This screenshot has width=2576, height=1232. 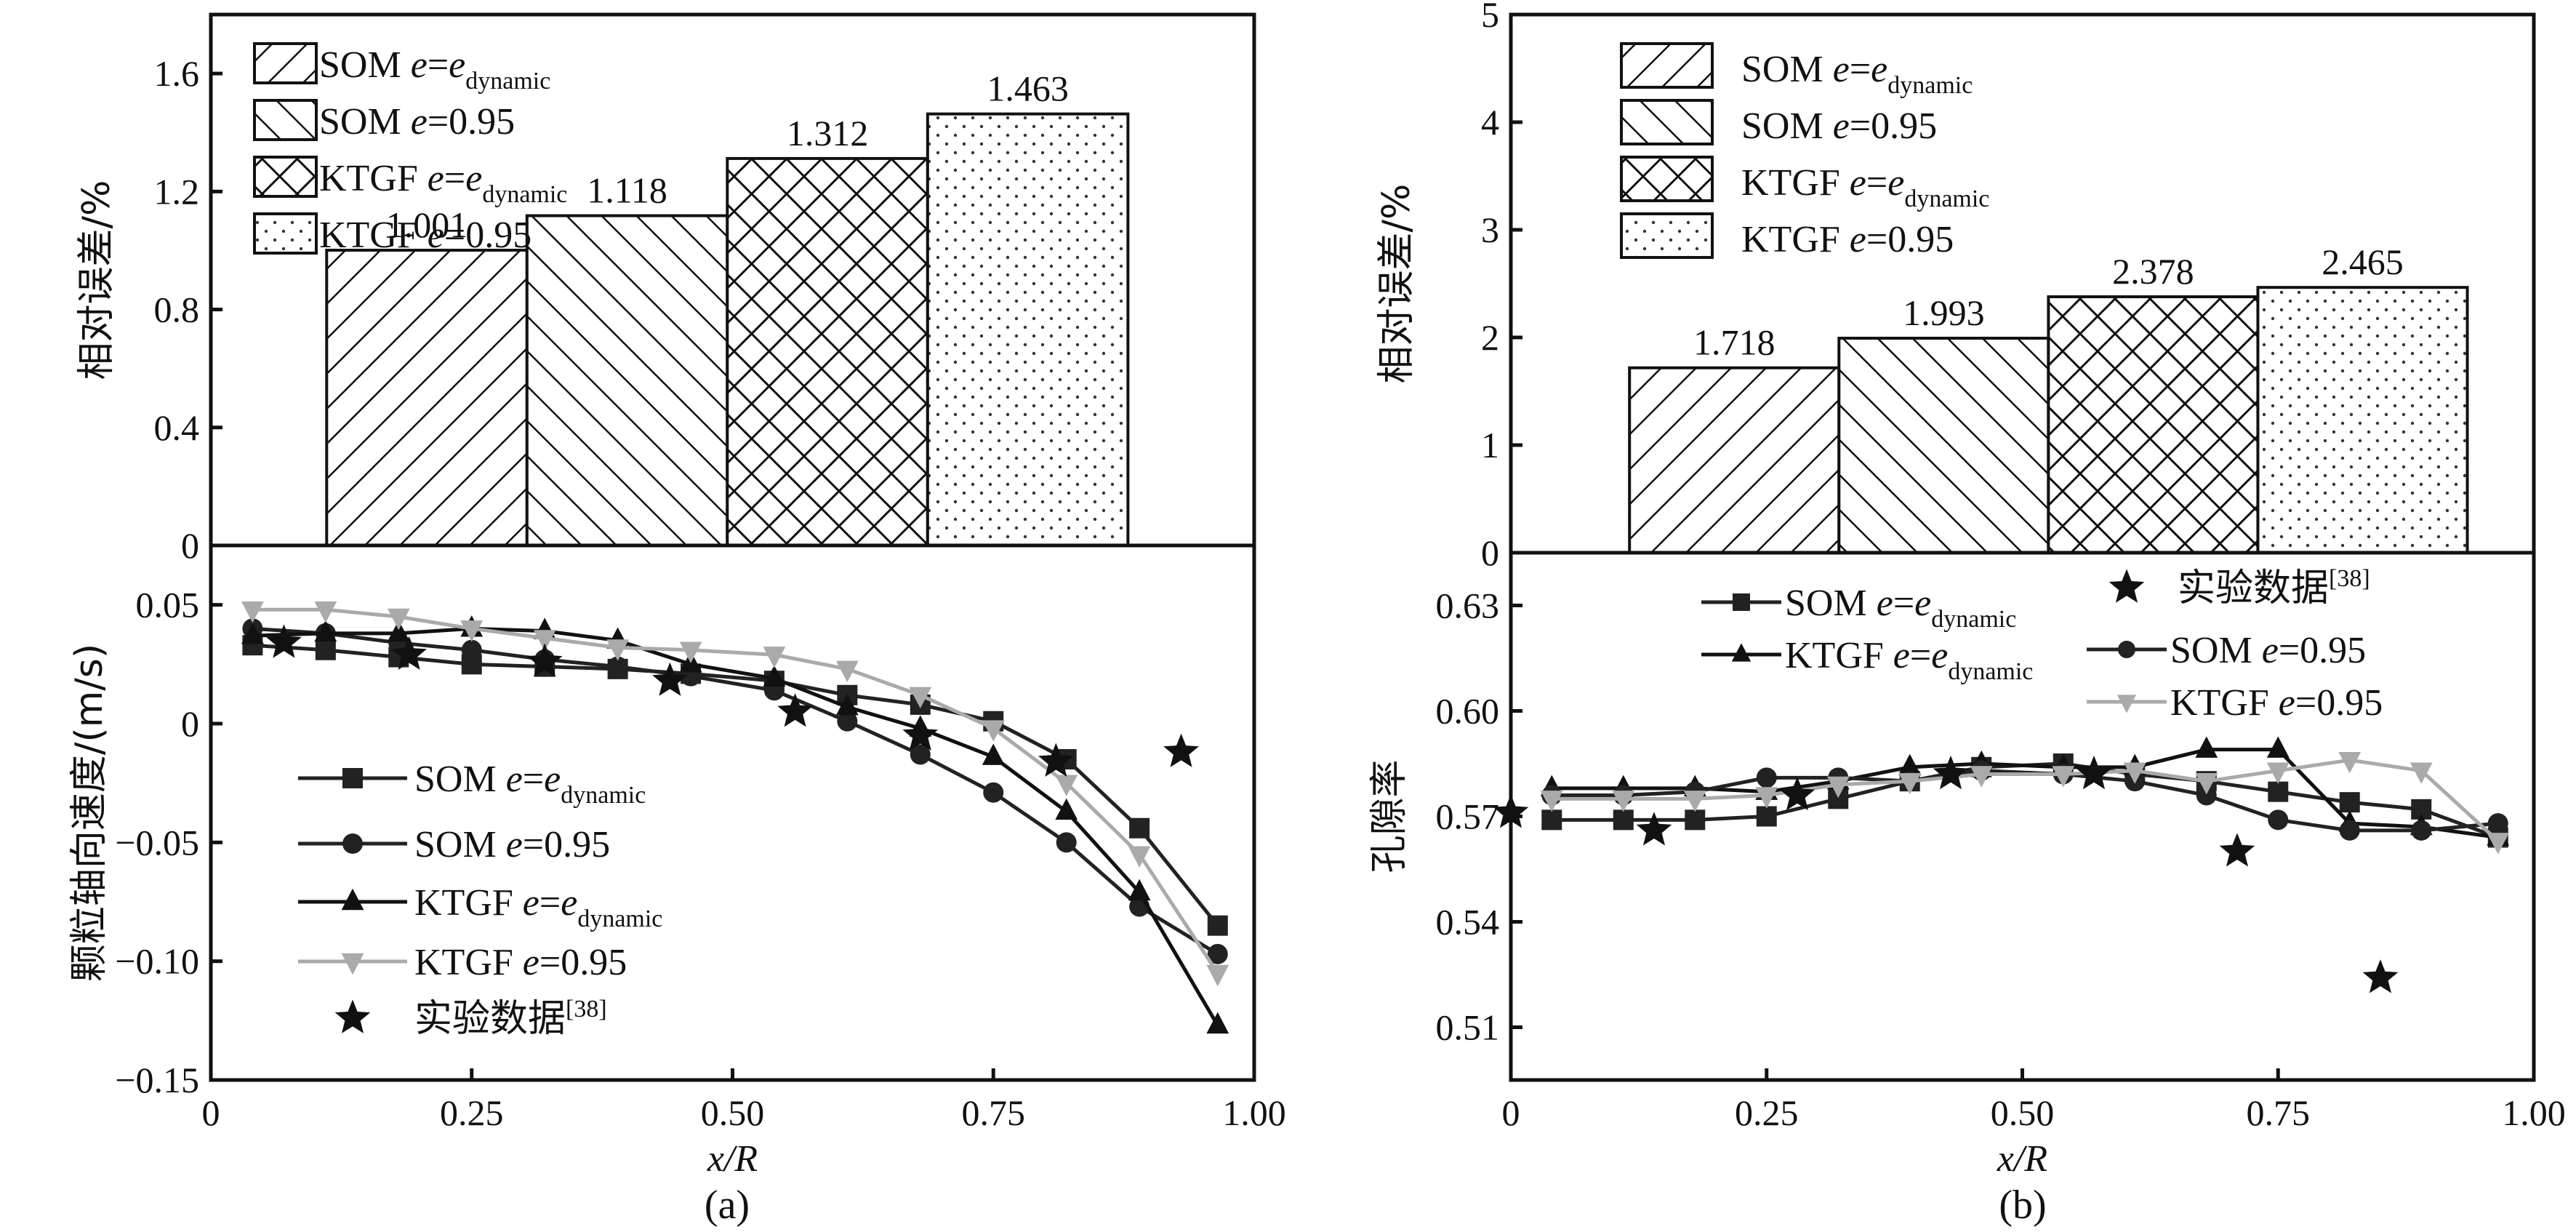 What do you see at coordinates (727, 1205) in the screenshot?
I see `caption-a: (a)` at bounding box center [727, 1205].